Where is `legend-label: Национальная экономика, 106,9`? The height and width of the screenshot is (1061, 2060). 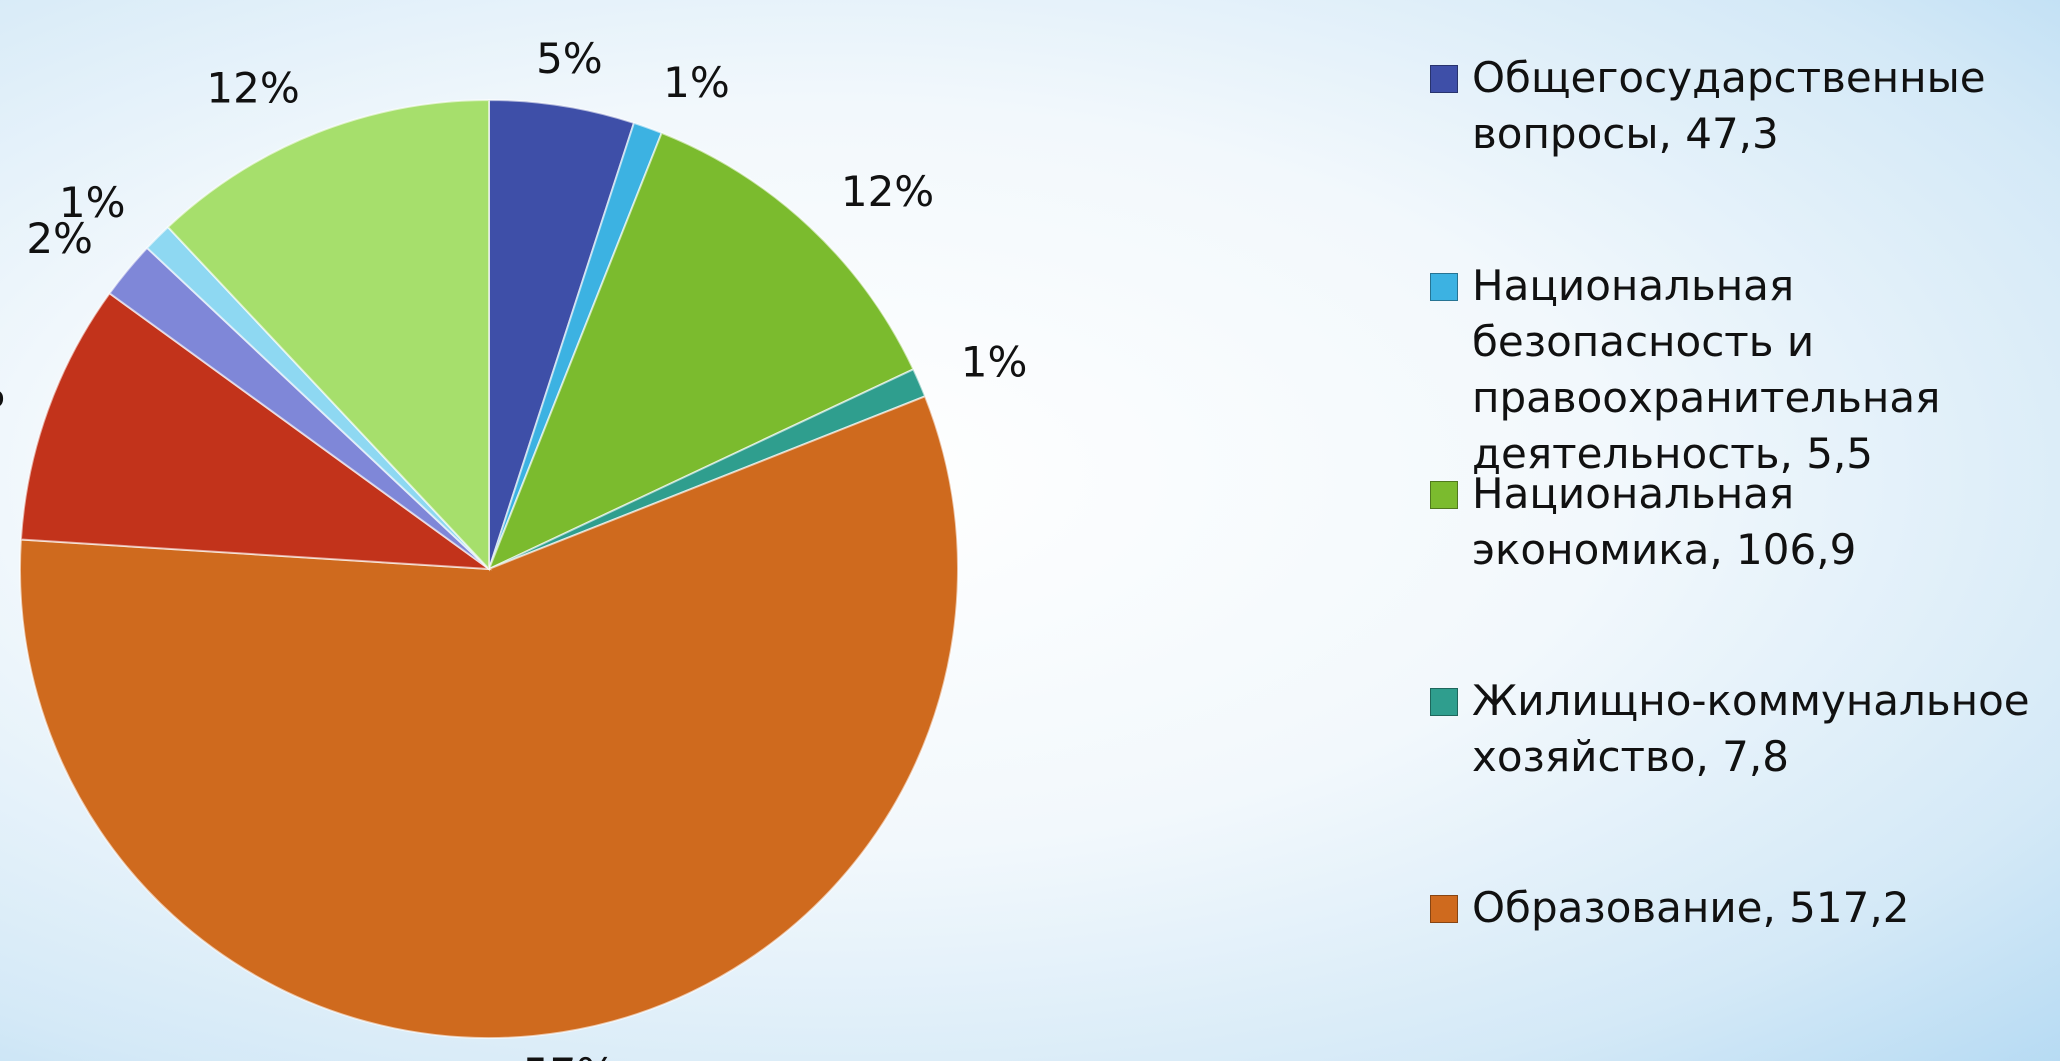 legend-label: Национальная экономика, 106,9 is located at coordinates (1664, 521).